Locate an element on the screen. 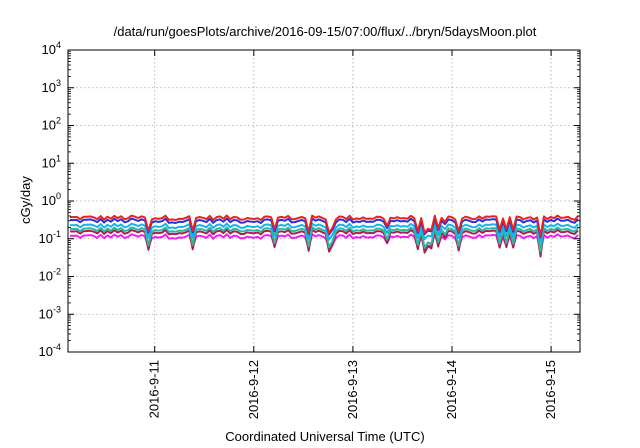  y-tick-label: 10³ is located at coordinates (51, 86).